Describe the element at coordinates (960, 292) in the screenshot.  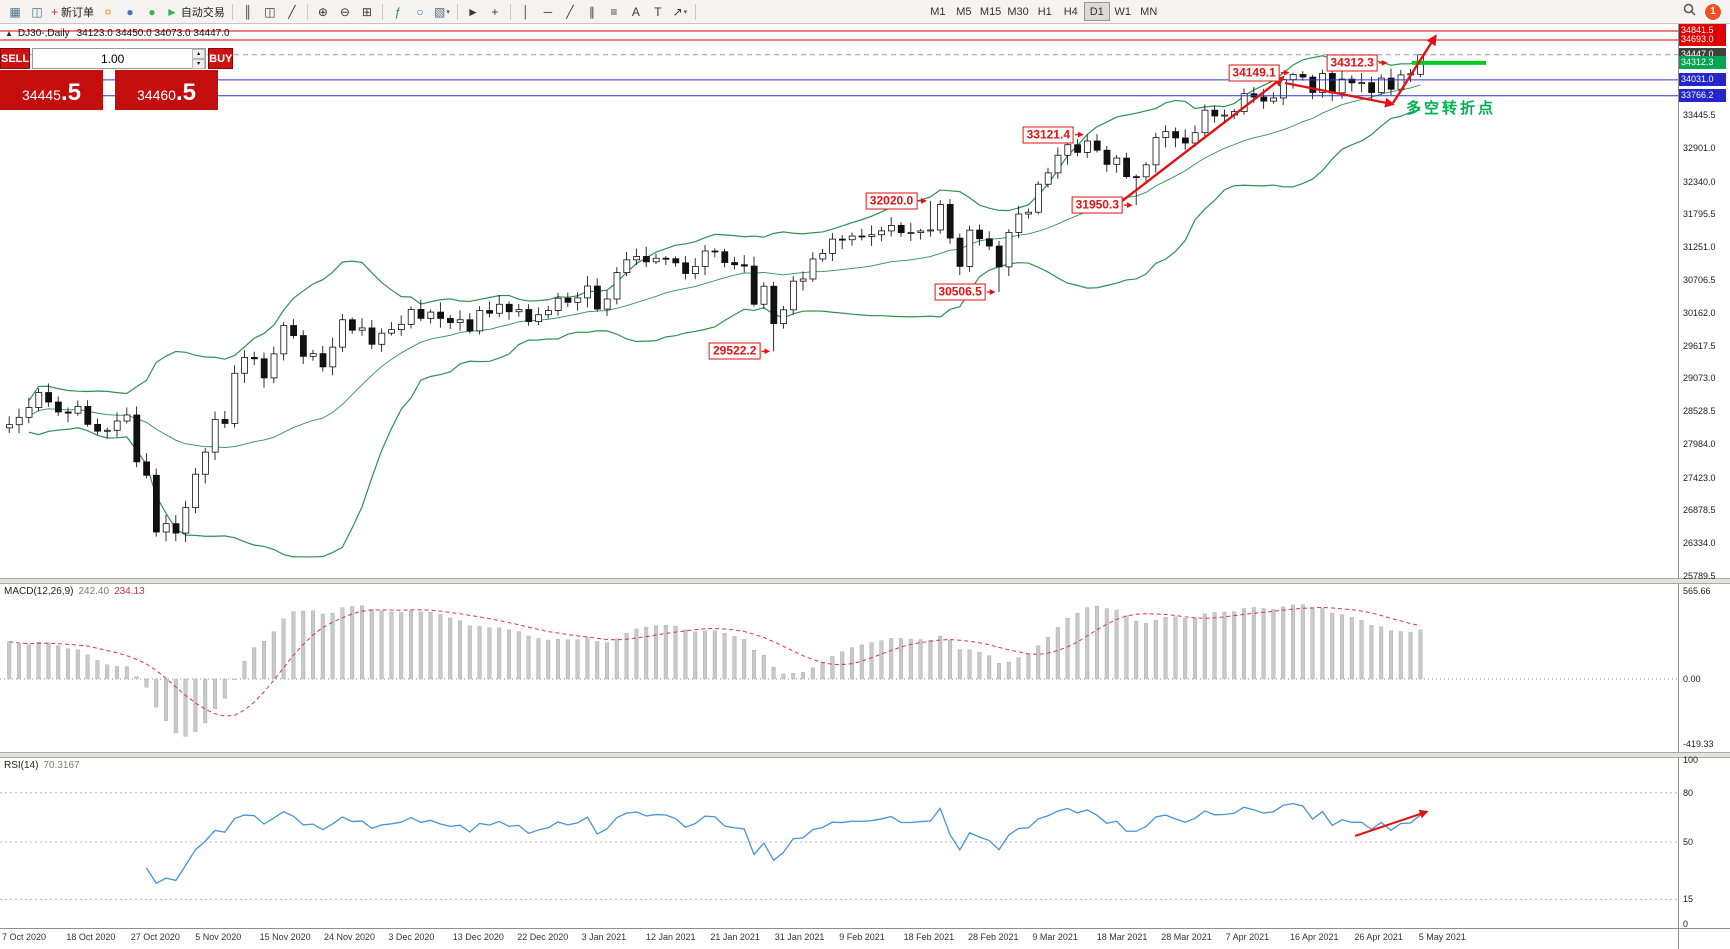
I see `price-callout: 30506.5` at that location.